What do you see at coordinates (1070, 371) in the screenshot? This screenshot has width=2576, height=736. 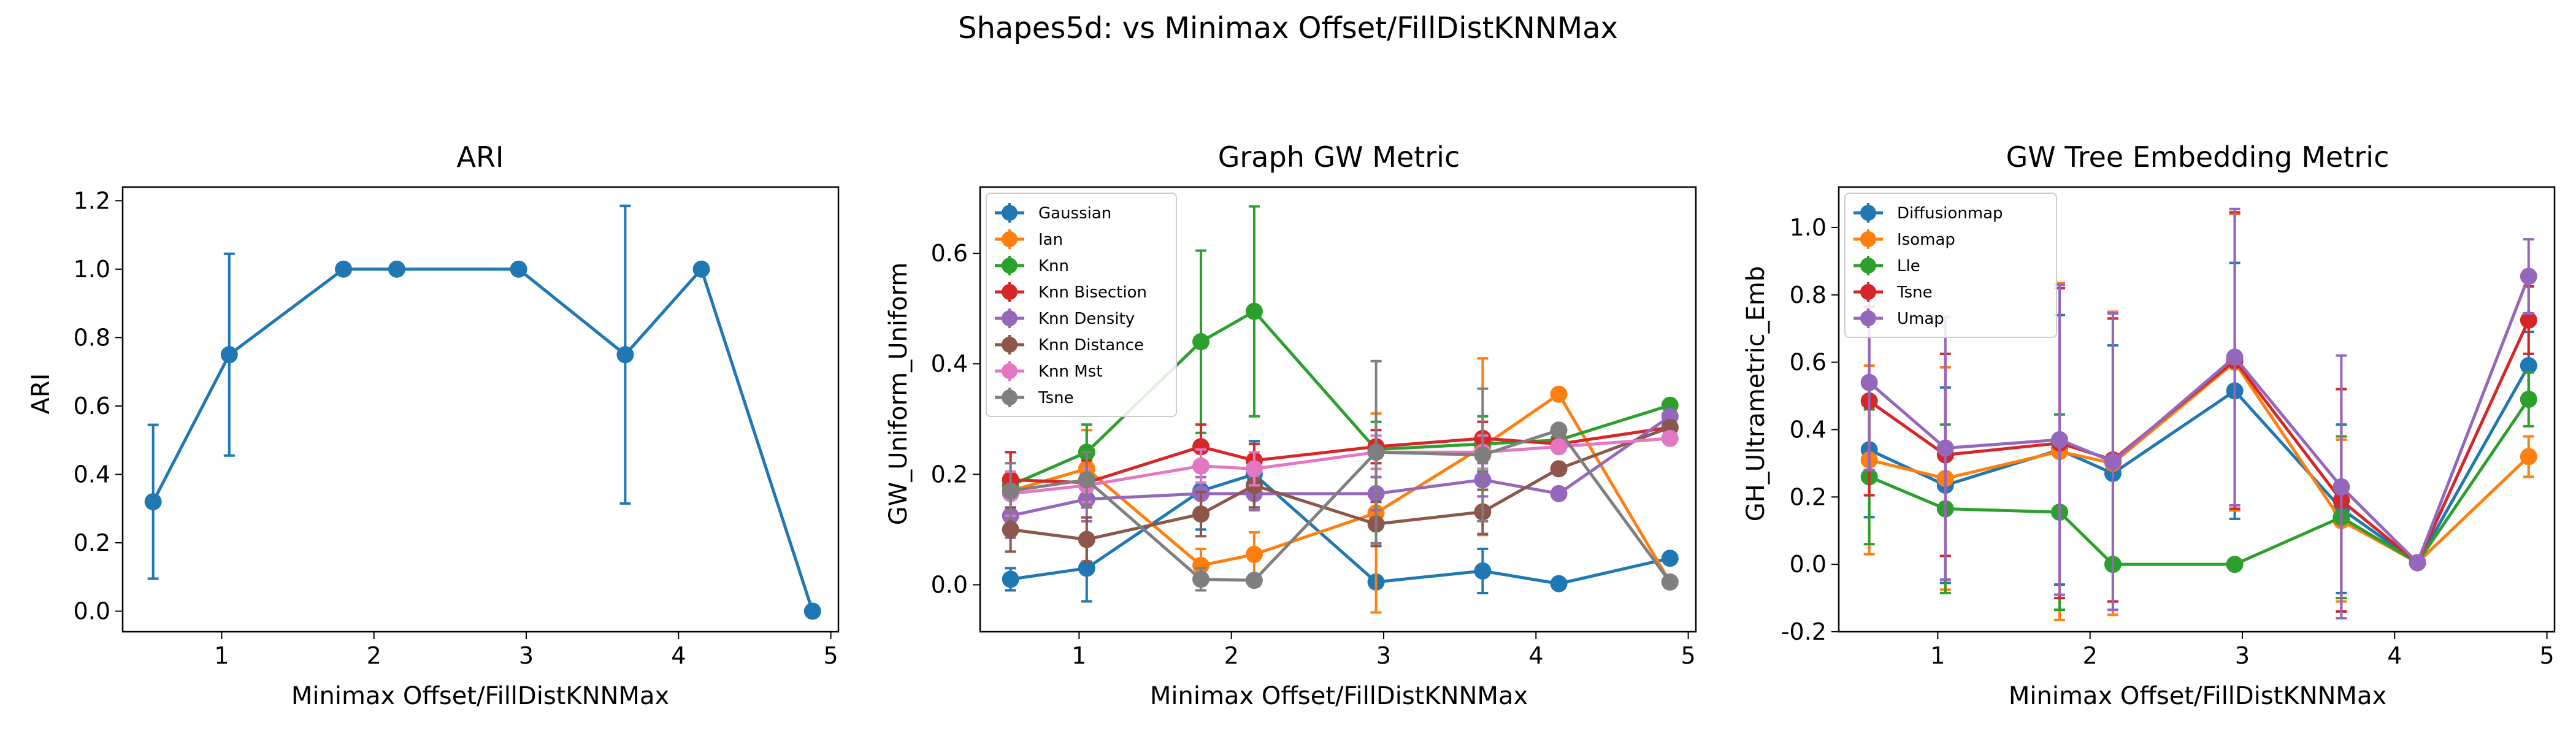 I see `legend-label: Knn Mst` at bounding box center [1070, 371].